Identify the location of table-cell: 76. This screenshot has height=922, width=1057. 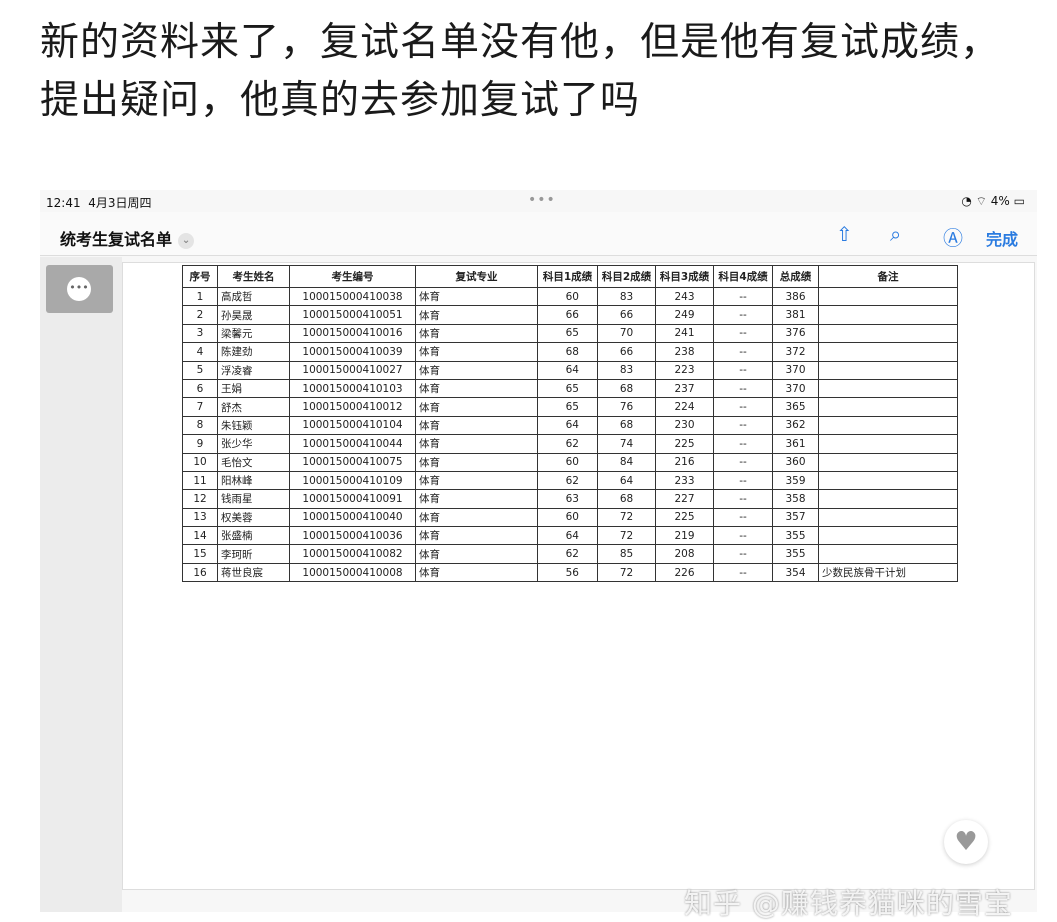
(626, 407).